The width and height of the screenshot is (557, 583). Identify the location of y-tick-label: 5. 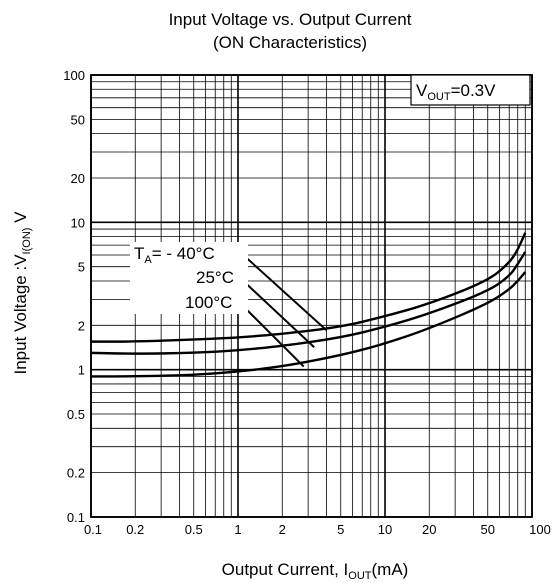
(81, 267).